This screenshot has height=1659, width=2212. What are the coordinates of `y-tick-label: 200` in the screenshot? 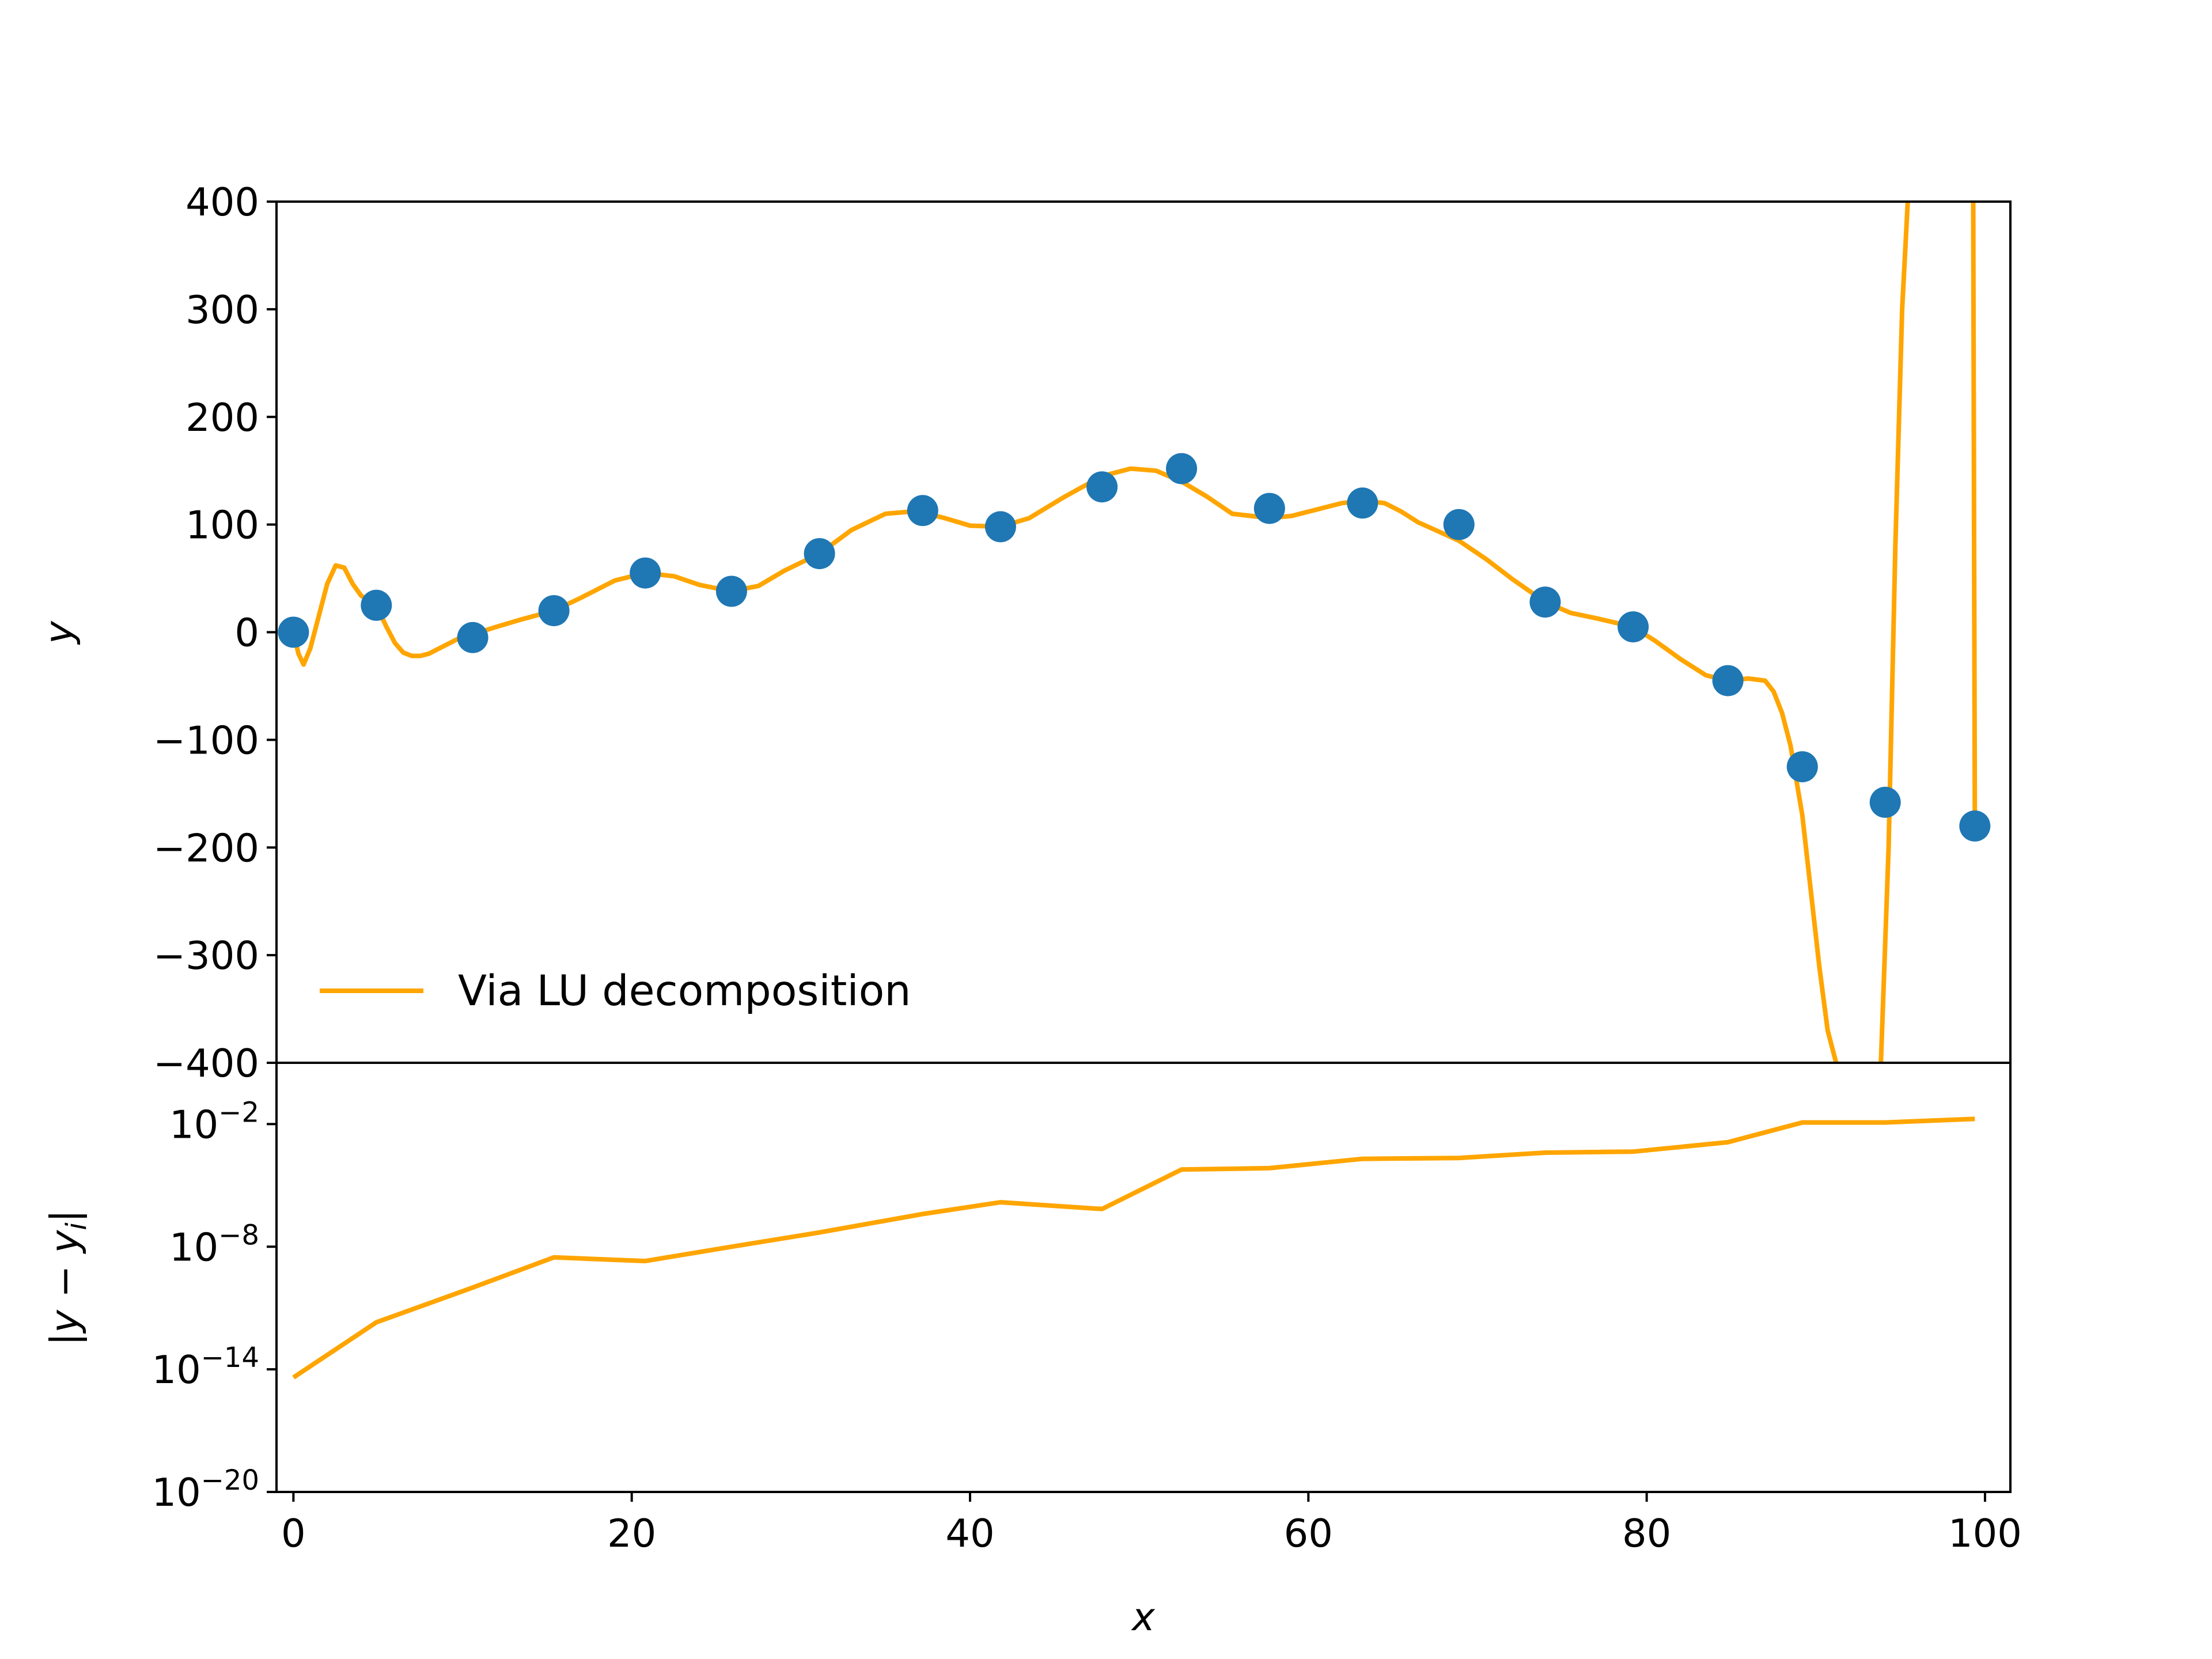 It's located at (222, 417).